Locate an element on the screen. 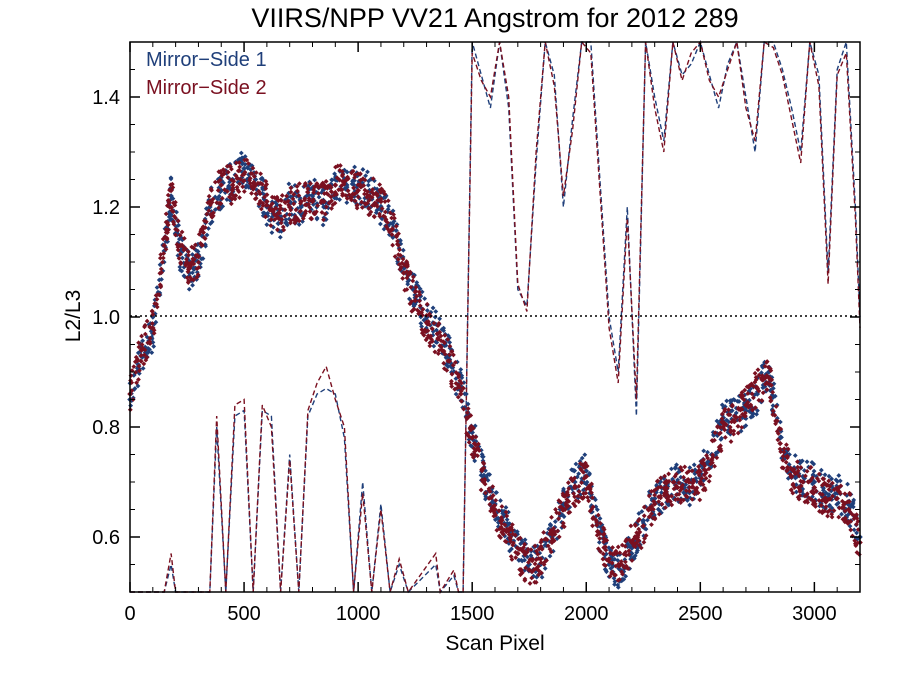  x-tick-label: 500 is located at coordinates (243, 614).